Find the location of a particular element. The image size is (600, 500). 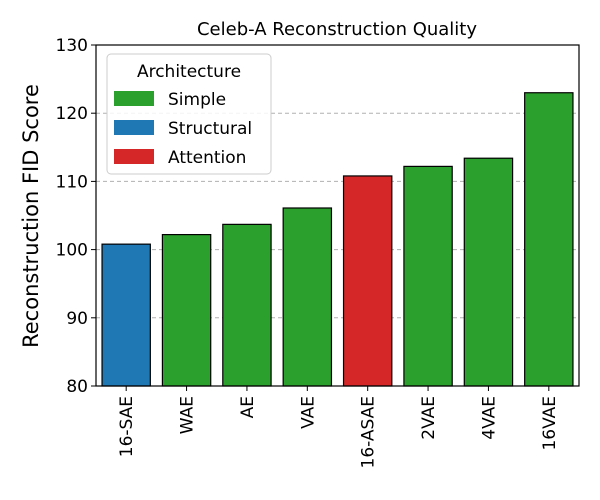

y-tick-label: 90 is located at coordinates (77, 319).